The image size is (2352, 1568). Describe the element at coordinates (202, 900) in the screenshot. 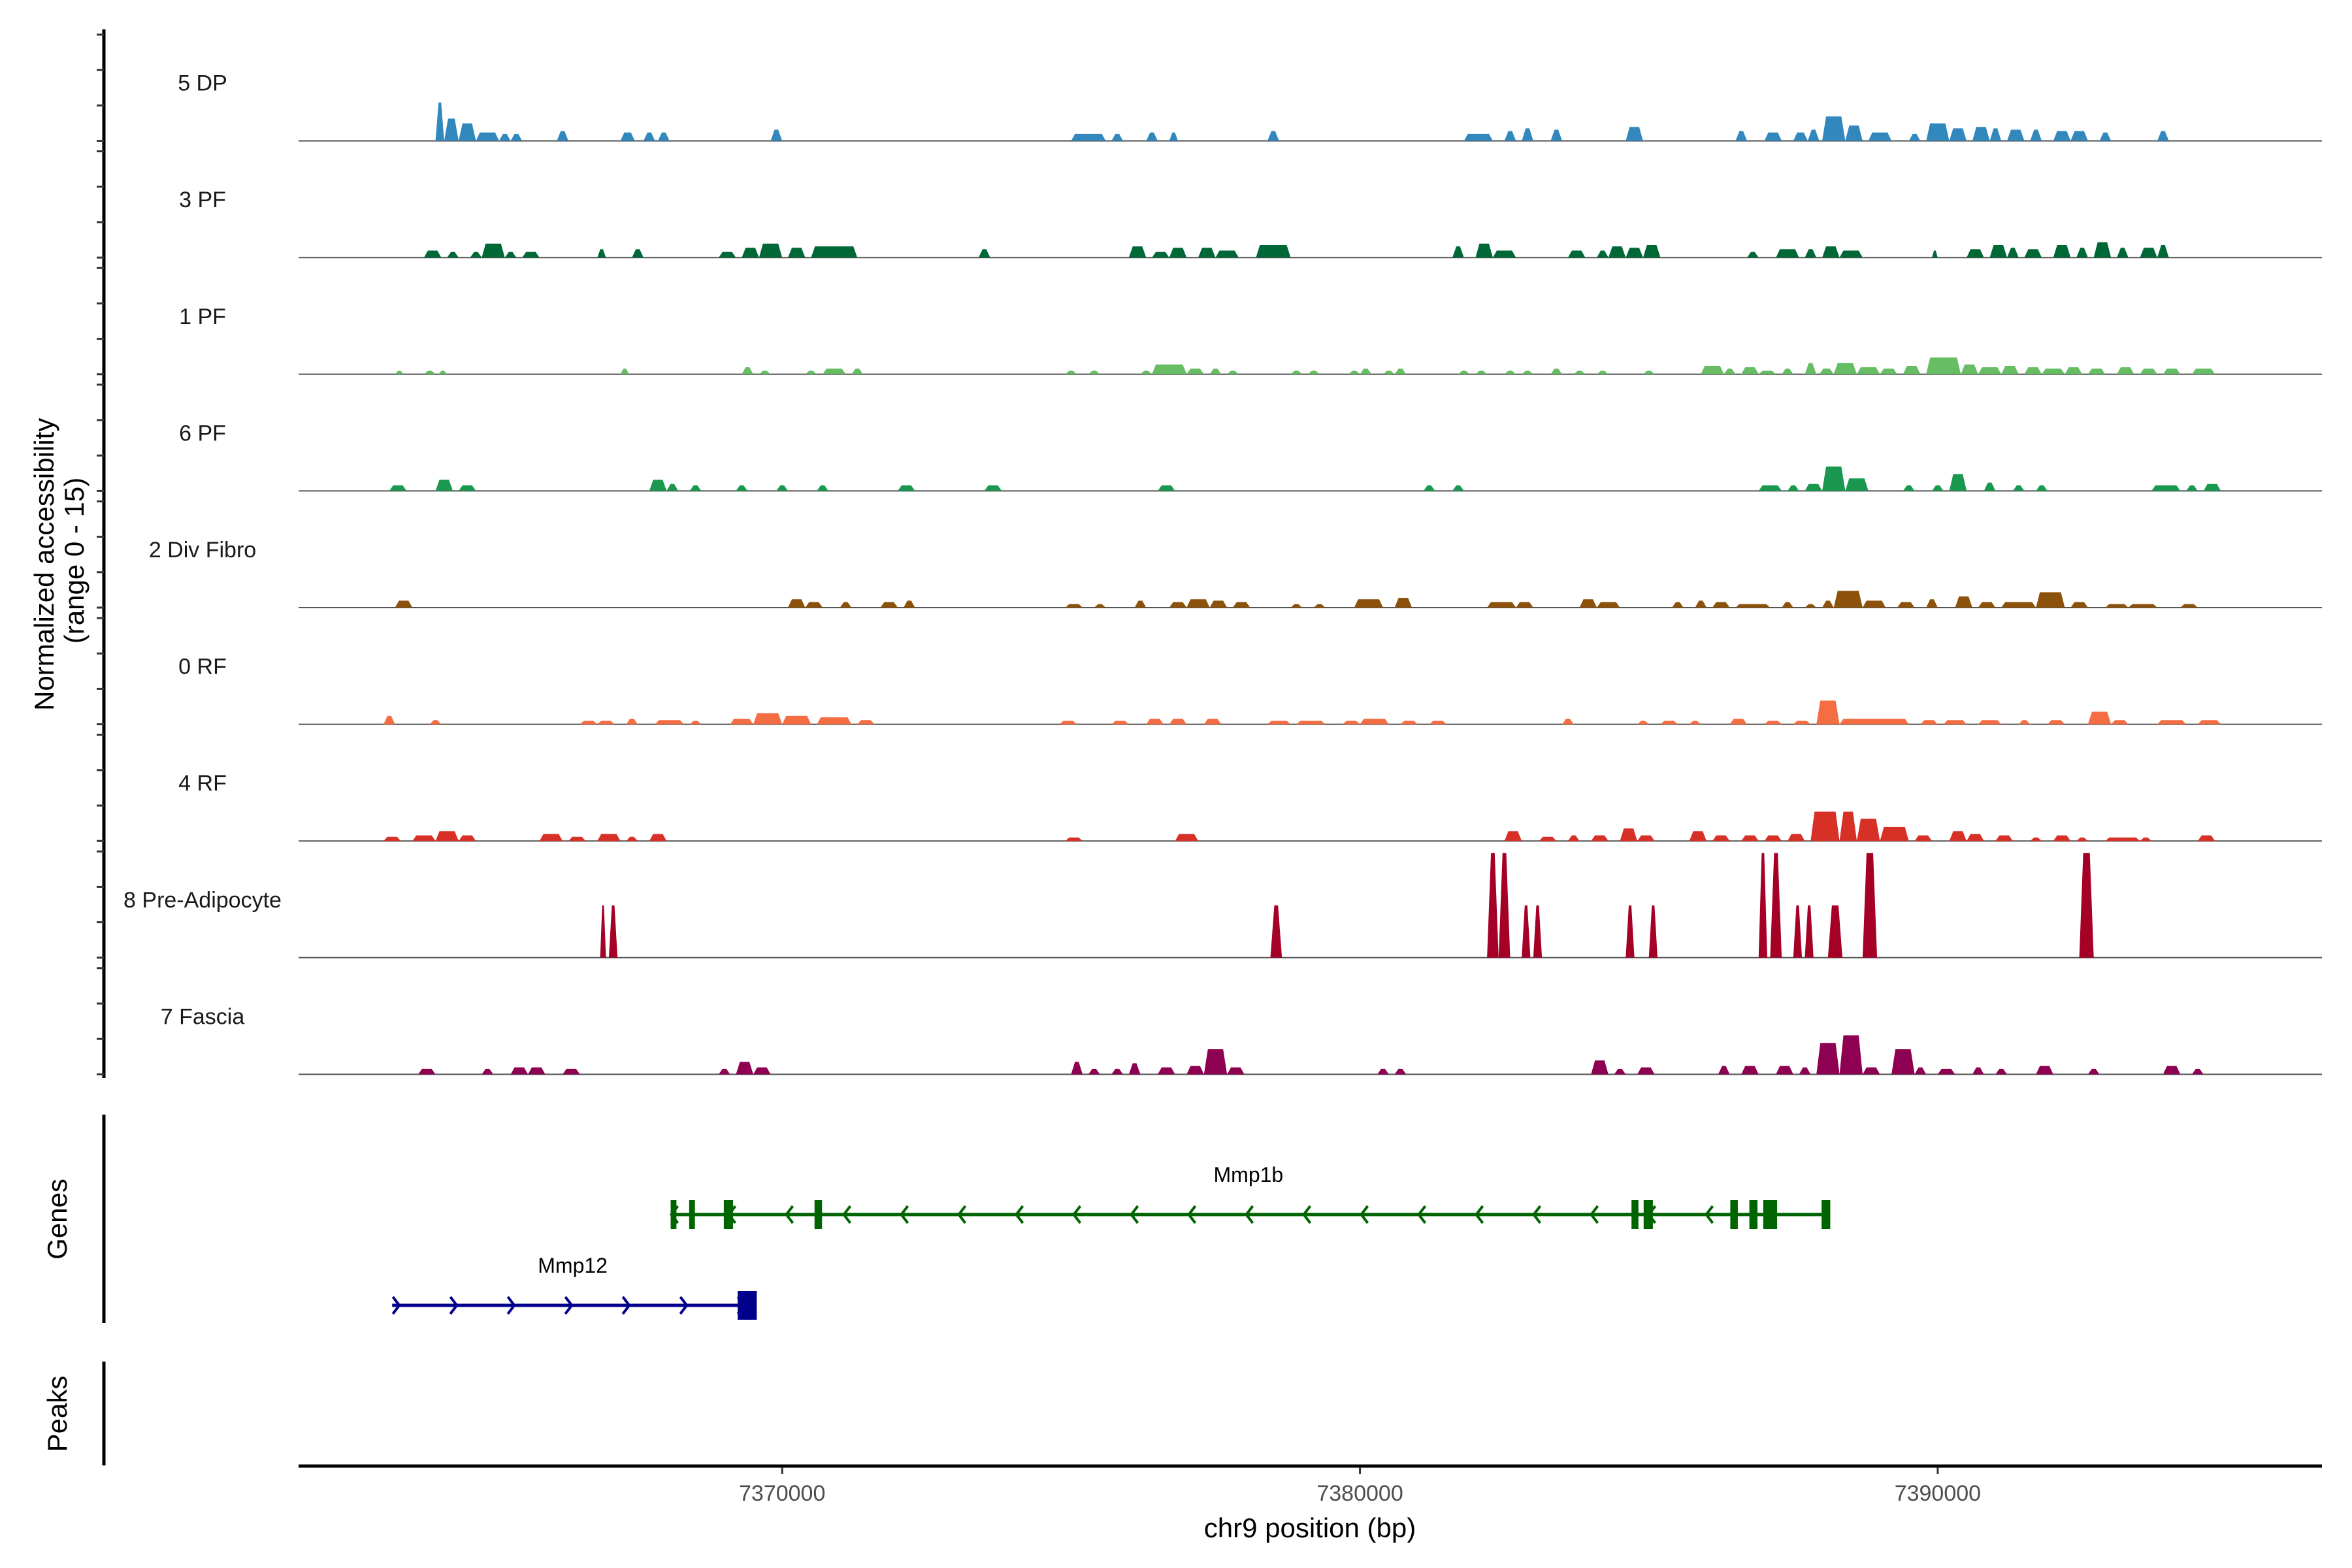

I see `track-label: 8 Pre-Adipocyte` at that location.